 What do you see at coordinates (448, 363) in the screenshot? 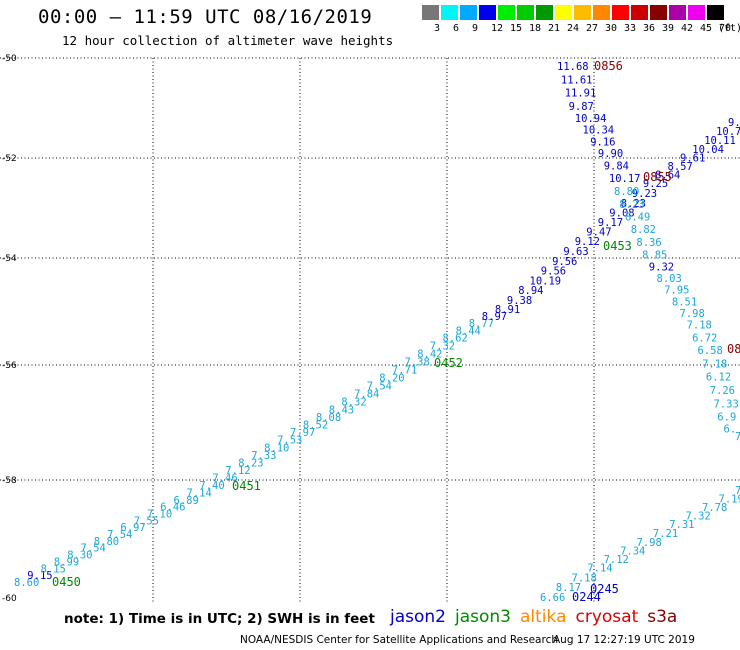
I see `pass-time-0452: 0452` at bounding box center [448, 363].